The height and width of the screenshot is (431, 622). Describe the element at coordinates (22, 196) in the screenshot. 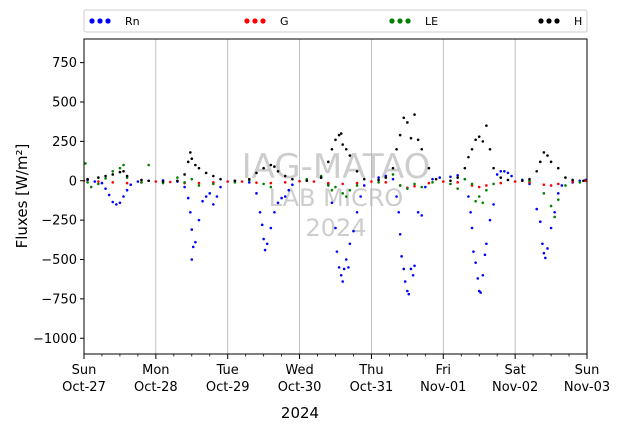

I see `y-axis-label: Fluxes [W/m²]` at that location.